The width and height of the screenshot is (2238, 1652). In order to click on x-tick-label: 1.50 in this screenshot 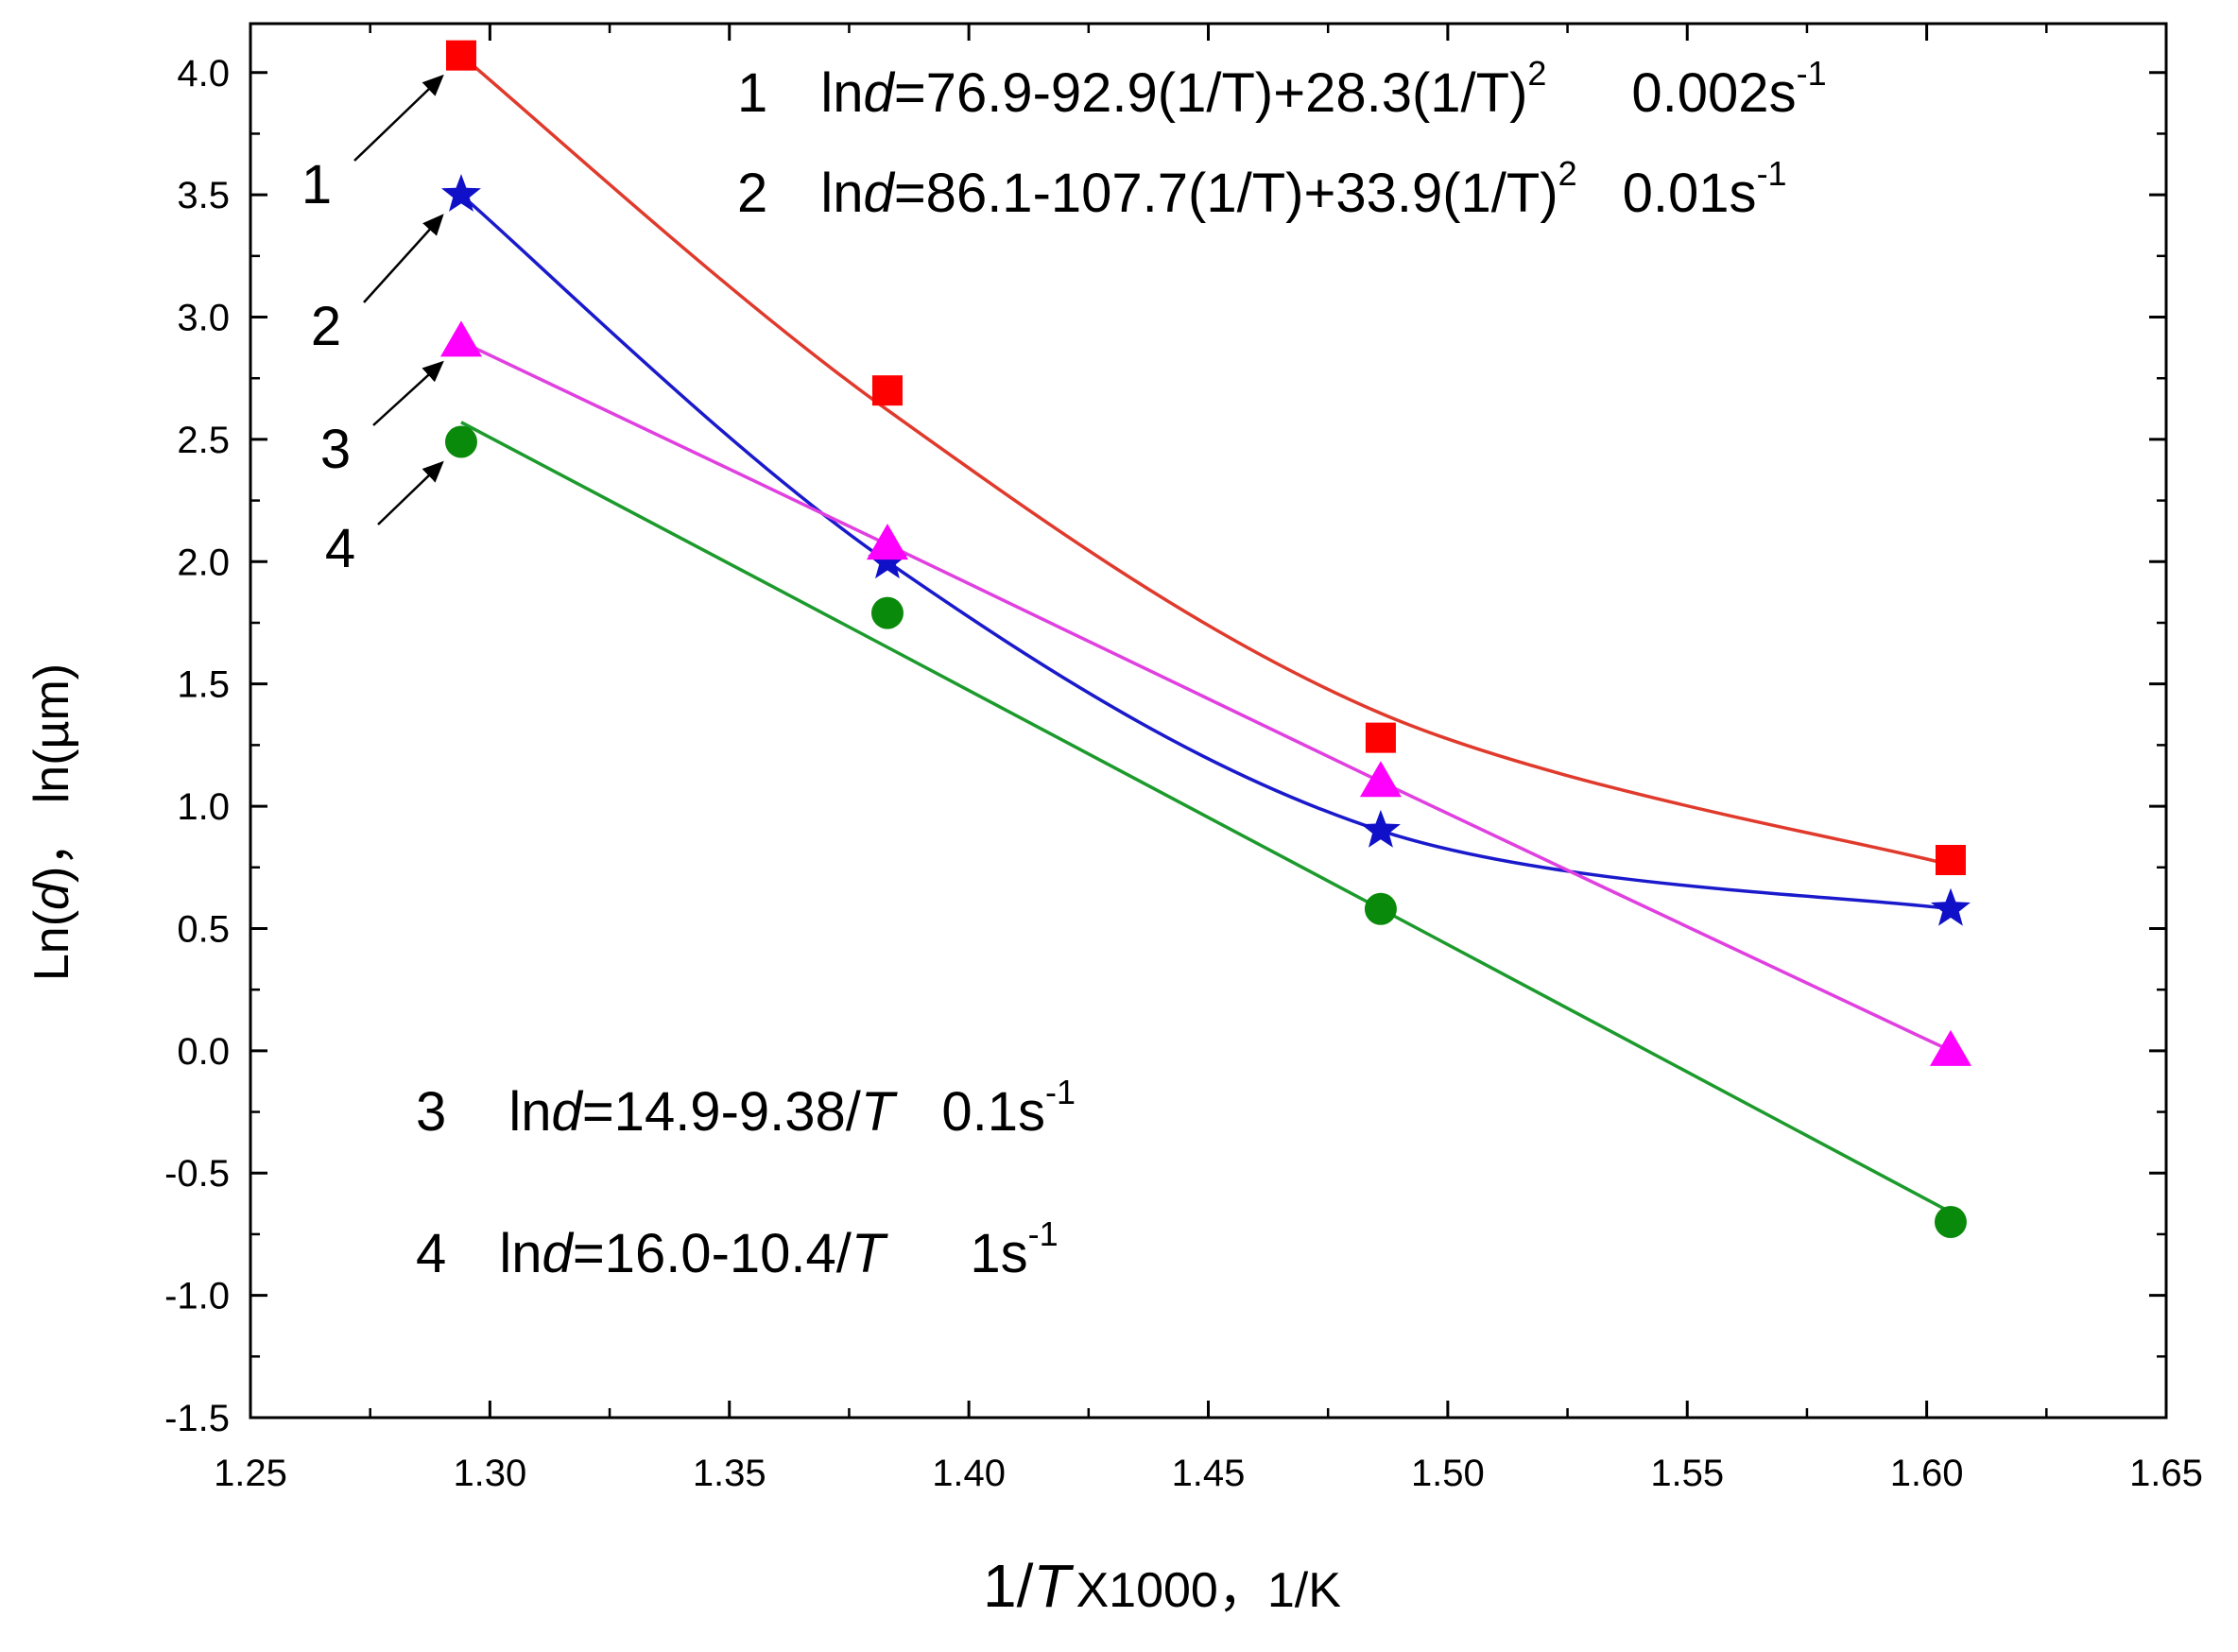, I will do `click(1448, 1473)`.